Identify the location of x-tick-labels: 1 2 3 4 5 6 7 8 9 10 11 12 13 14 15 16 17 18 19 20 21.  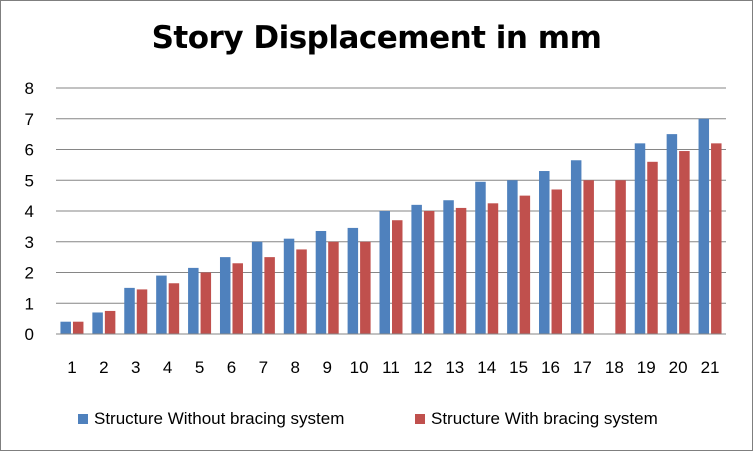
(393, 367).